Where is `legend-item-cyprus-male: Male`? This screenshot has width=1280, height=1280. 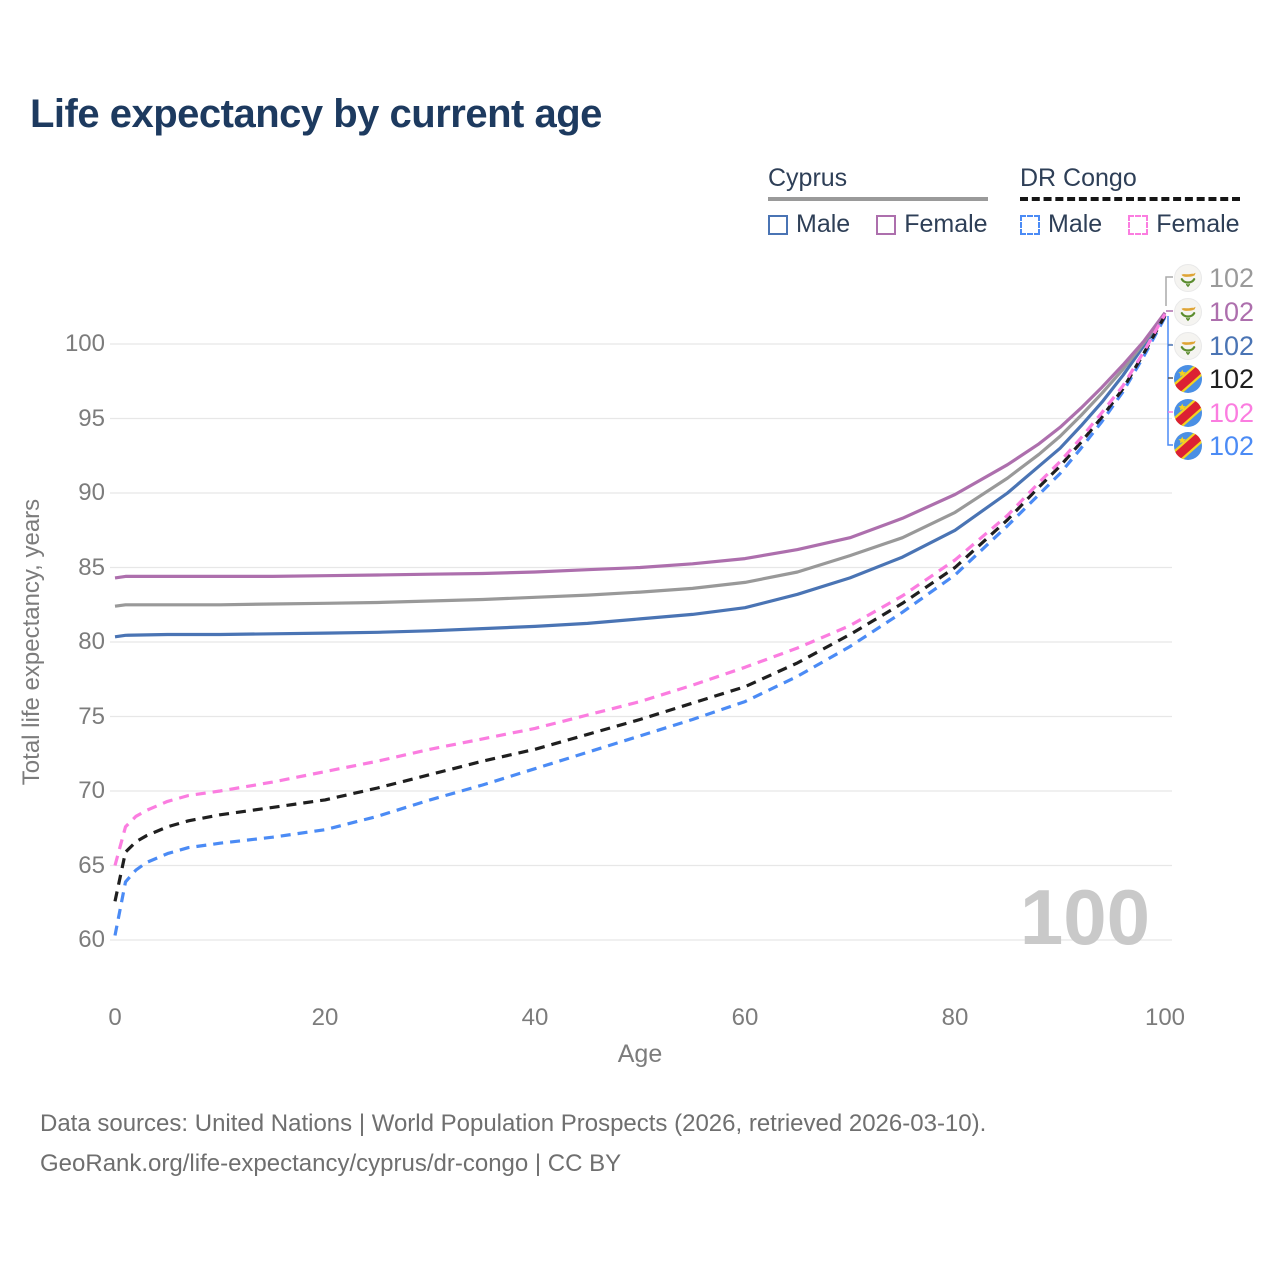 legend-item-cyprus-male: Male is located at coordinates (809, 224).